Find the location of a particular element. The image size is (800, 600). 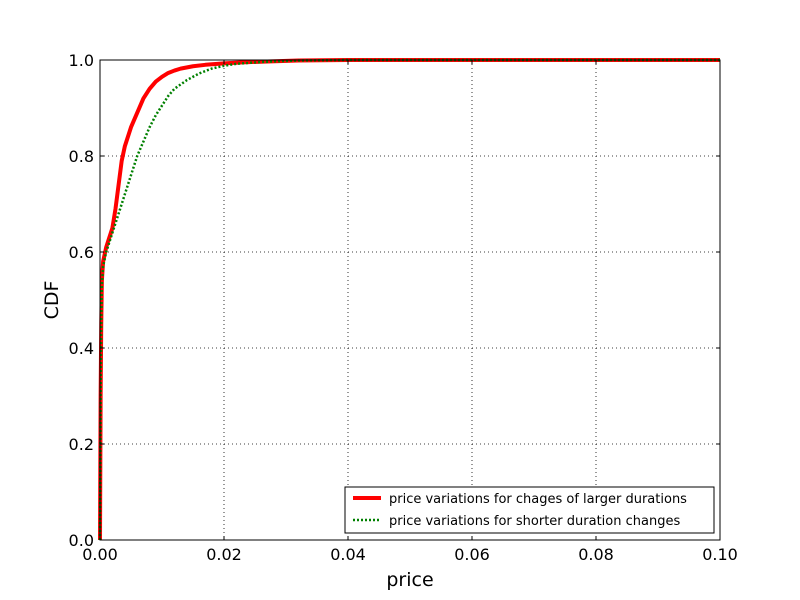

y-axis-label: CDF is located at coordinates (52, 300).